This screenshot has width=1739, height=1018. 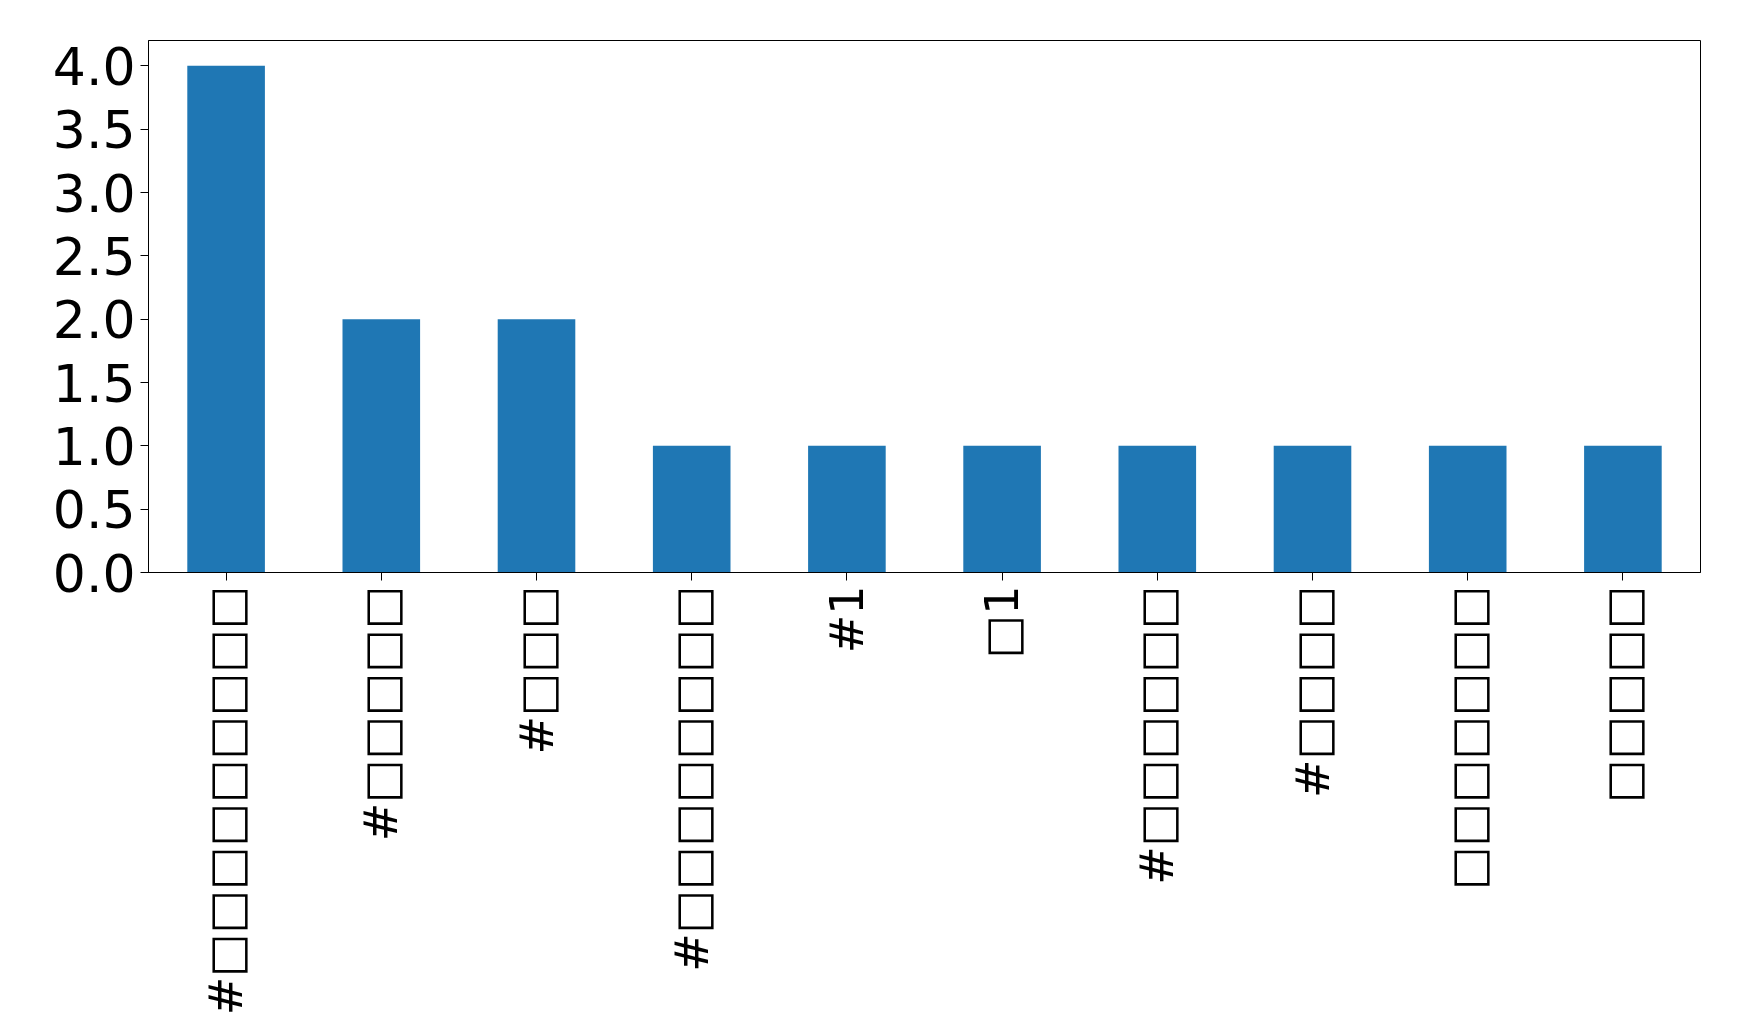 I want to click on y-tick-label: 1.0, so click(x=94, y=446).